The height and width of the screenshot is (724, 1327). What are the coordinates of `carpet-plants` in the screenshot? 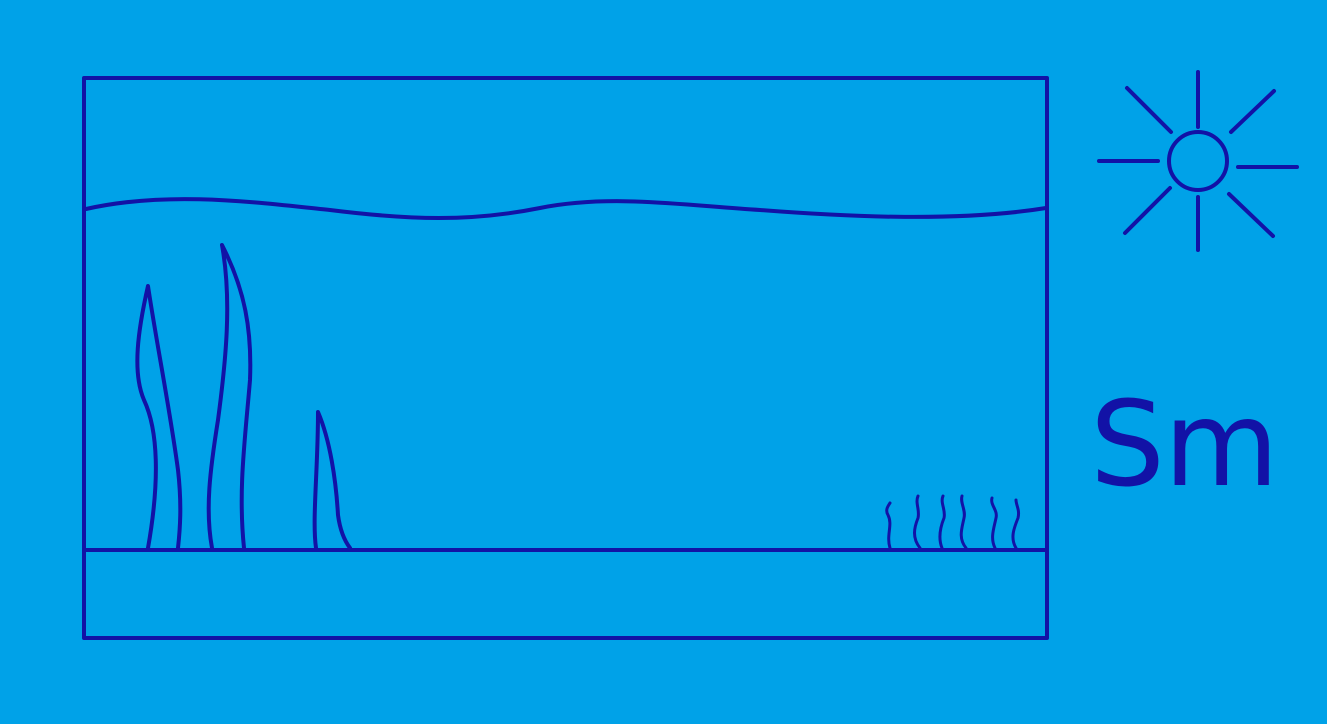 It's located at (953, 522).